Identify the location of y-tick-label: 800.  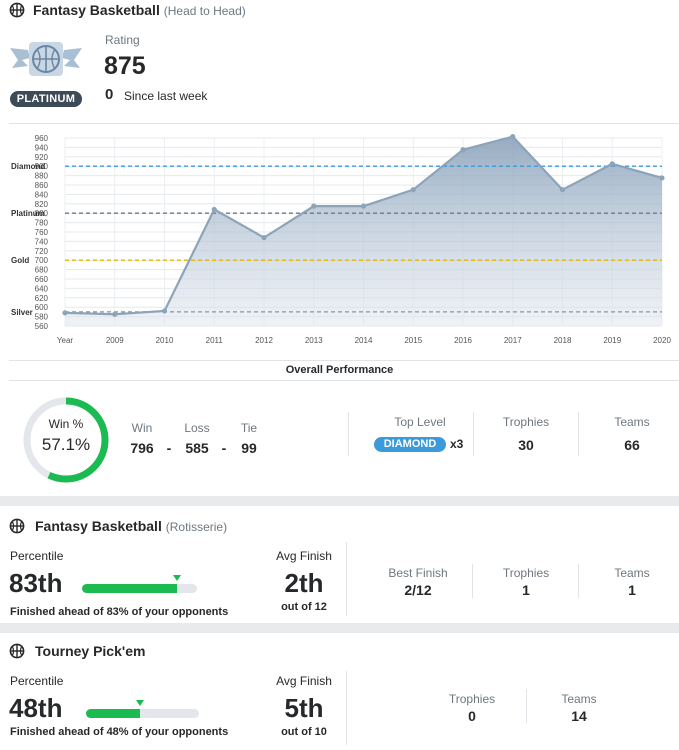
(42, 213).